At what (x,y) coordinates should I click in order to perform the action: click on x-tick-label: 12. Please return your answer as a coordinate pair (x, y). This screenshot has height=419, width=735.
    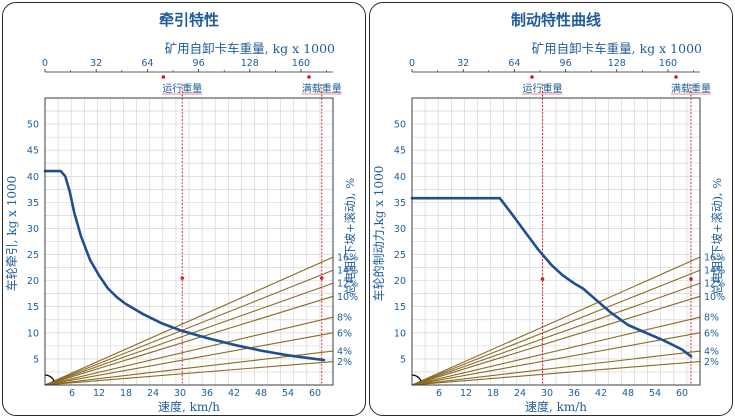
    Looking at the image, I should click on (466, 393).